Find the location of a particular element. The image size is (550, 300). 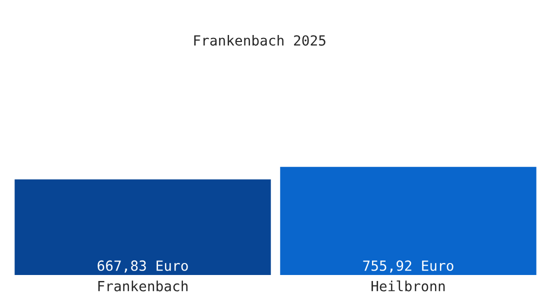

x-tick-label: Heilbronn is located at coordinates (408, 286).